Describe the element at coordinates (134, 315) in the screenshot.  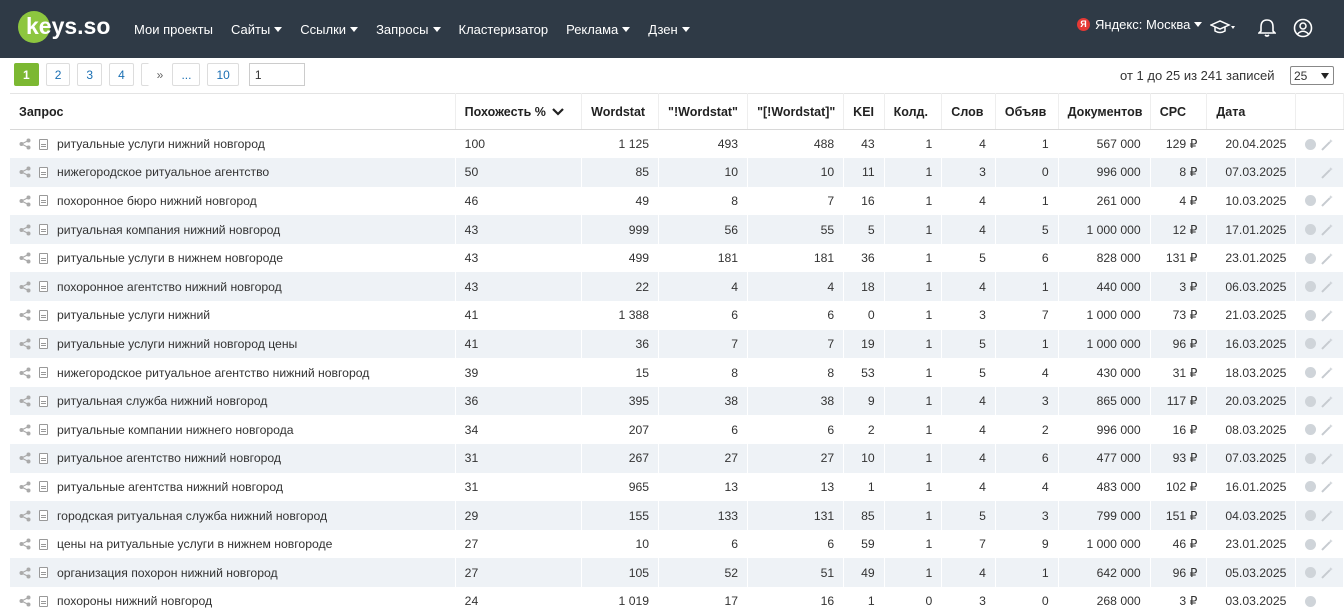
I see `query-text: ритуальные услуги нижний` at that location.